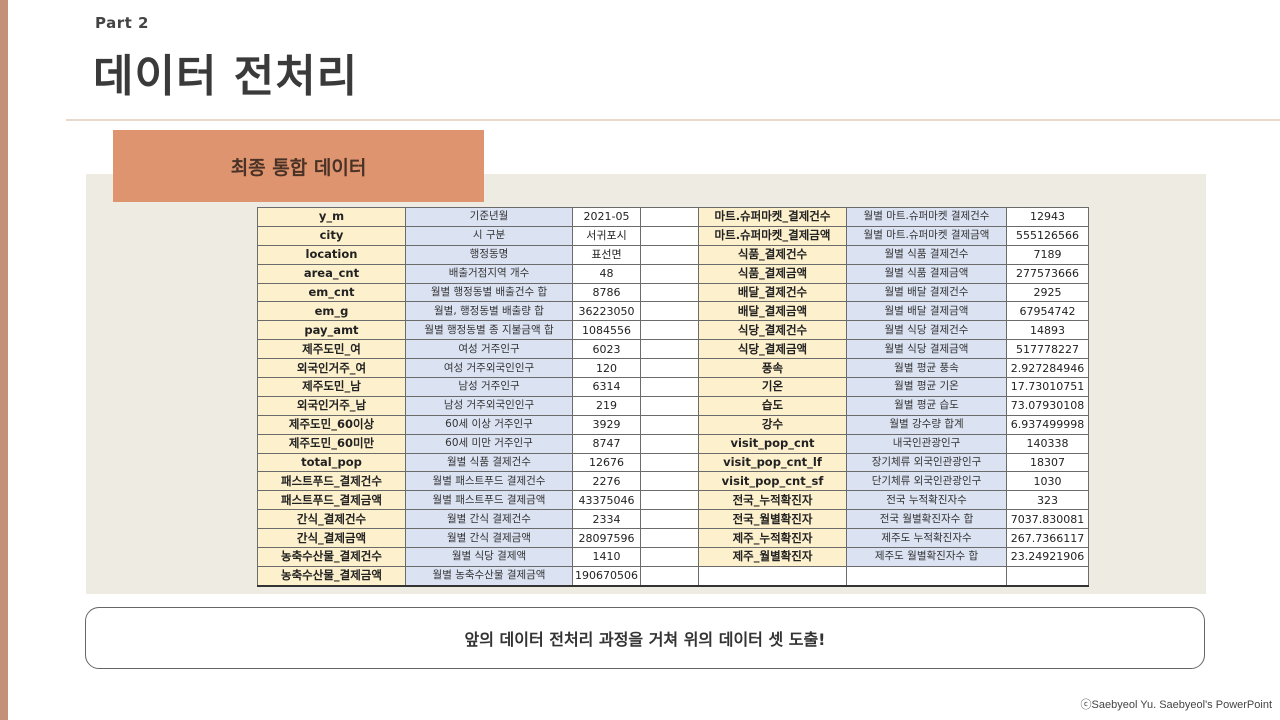  What do you see at coordinates (489, 500) in the screenshot?
I see `variable-description-cell: 월별 패스트푸드 결제금액` at bounding box center [489, 500].